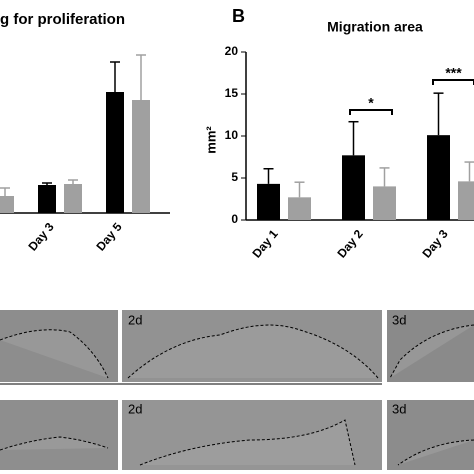 This screenshot has height=474, width=474. I want to click on annotation: *, so click(371, 103).